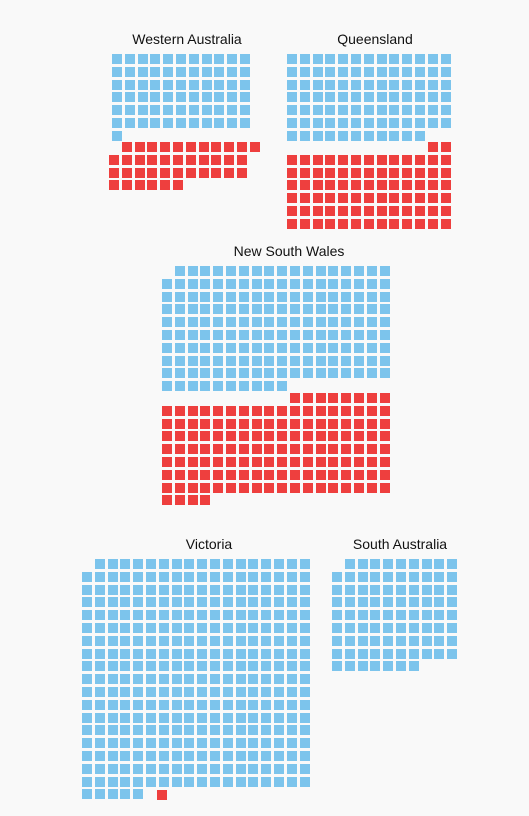 The image size is (529, 816). I want to click on title-queensland: Queensland, so click(375, 39).